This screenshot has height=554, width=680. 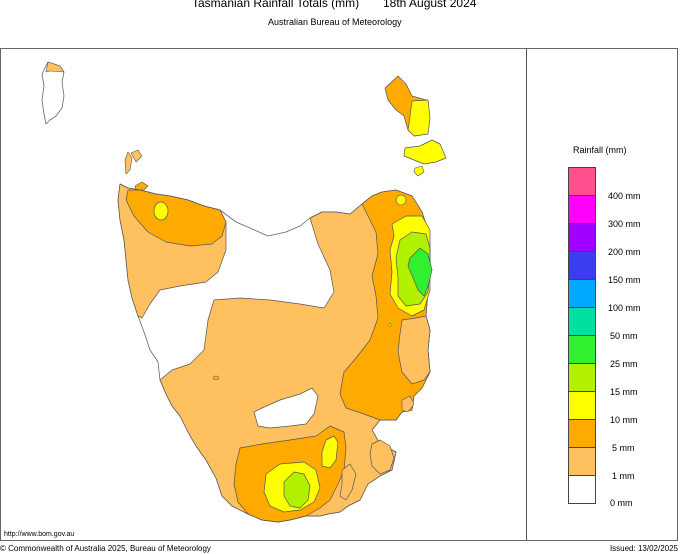 What do you see at coordinates (425, 152) in the screenshot?
I see `cape-barren-island` at bounding box center [425, 152].